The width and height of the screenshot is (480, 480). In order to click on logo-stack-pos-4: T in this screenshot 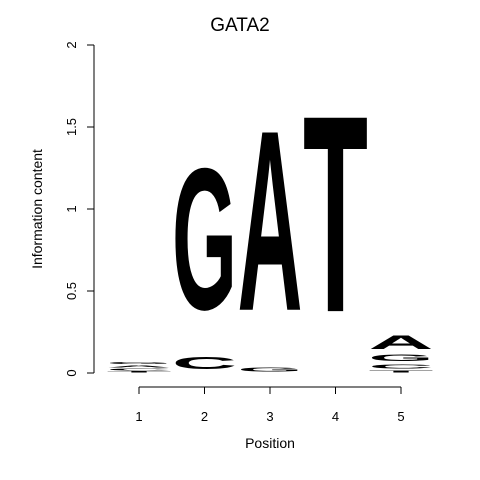, I will do `click(335, 215)`.